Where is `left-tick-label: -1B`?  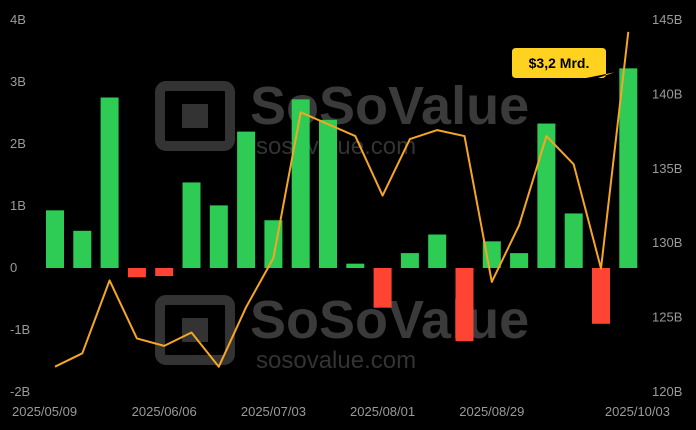
left-tick-label: -1B is located at coordinates (20, 329).